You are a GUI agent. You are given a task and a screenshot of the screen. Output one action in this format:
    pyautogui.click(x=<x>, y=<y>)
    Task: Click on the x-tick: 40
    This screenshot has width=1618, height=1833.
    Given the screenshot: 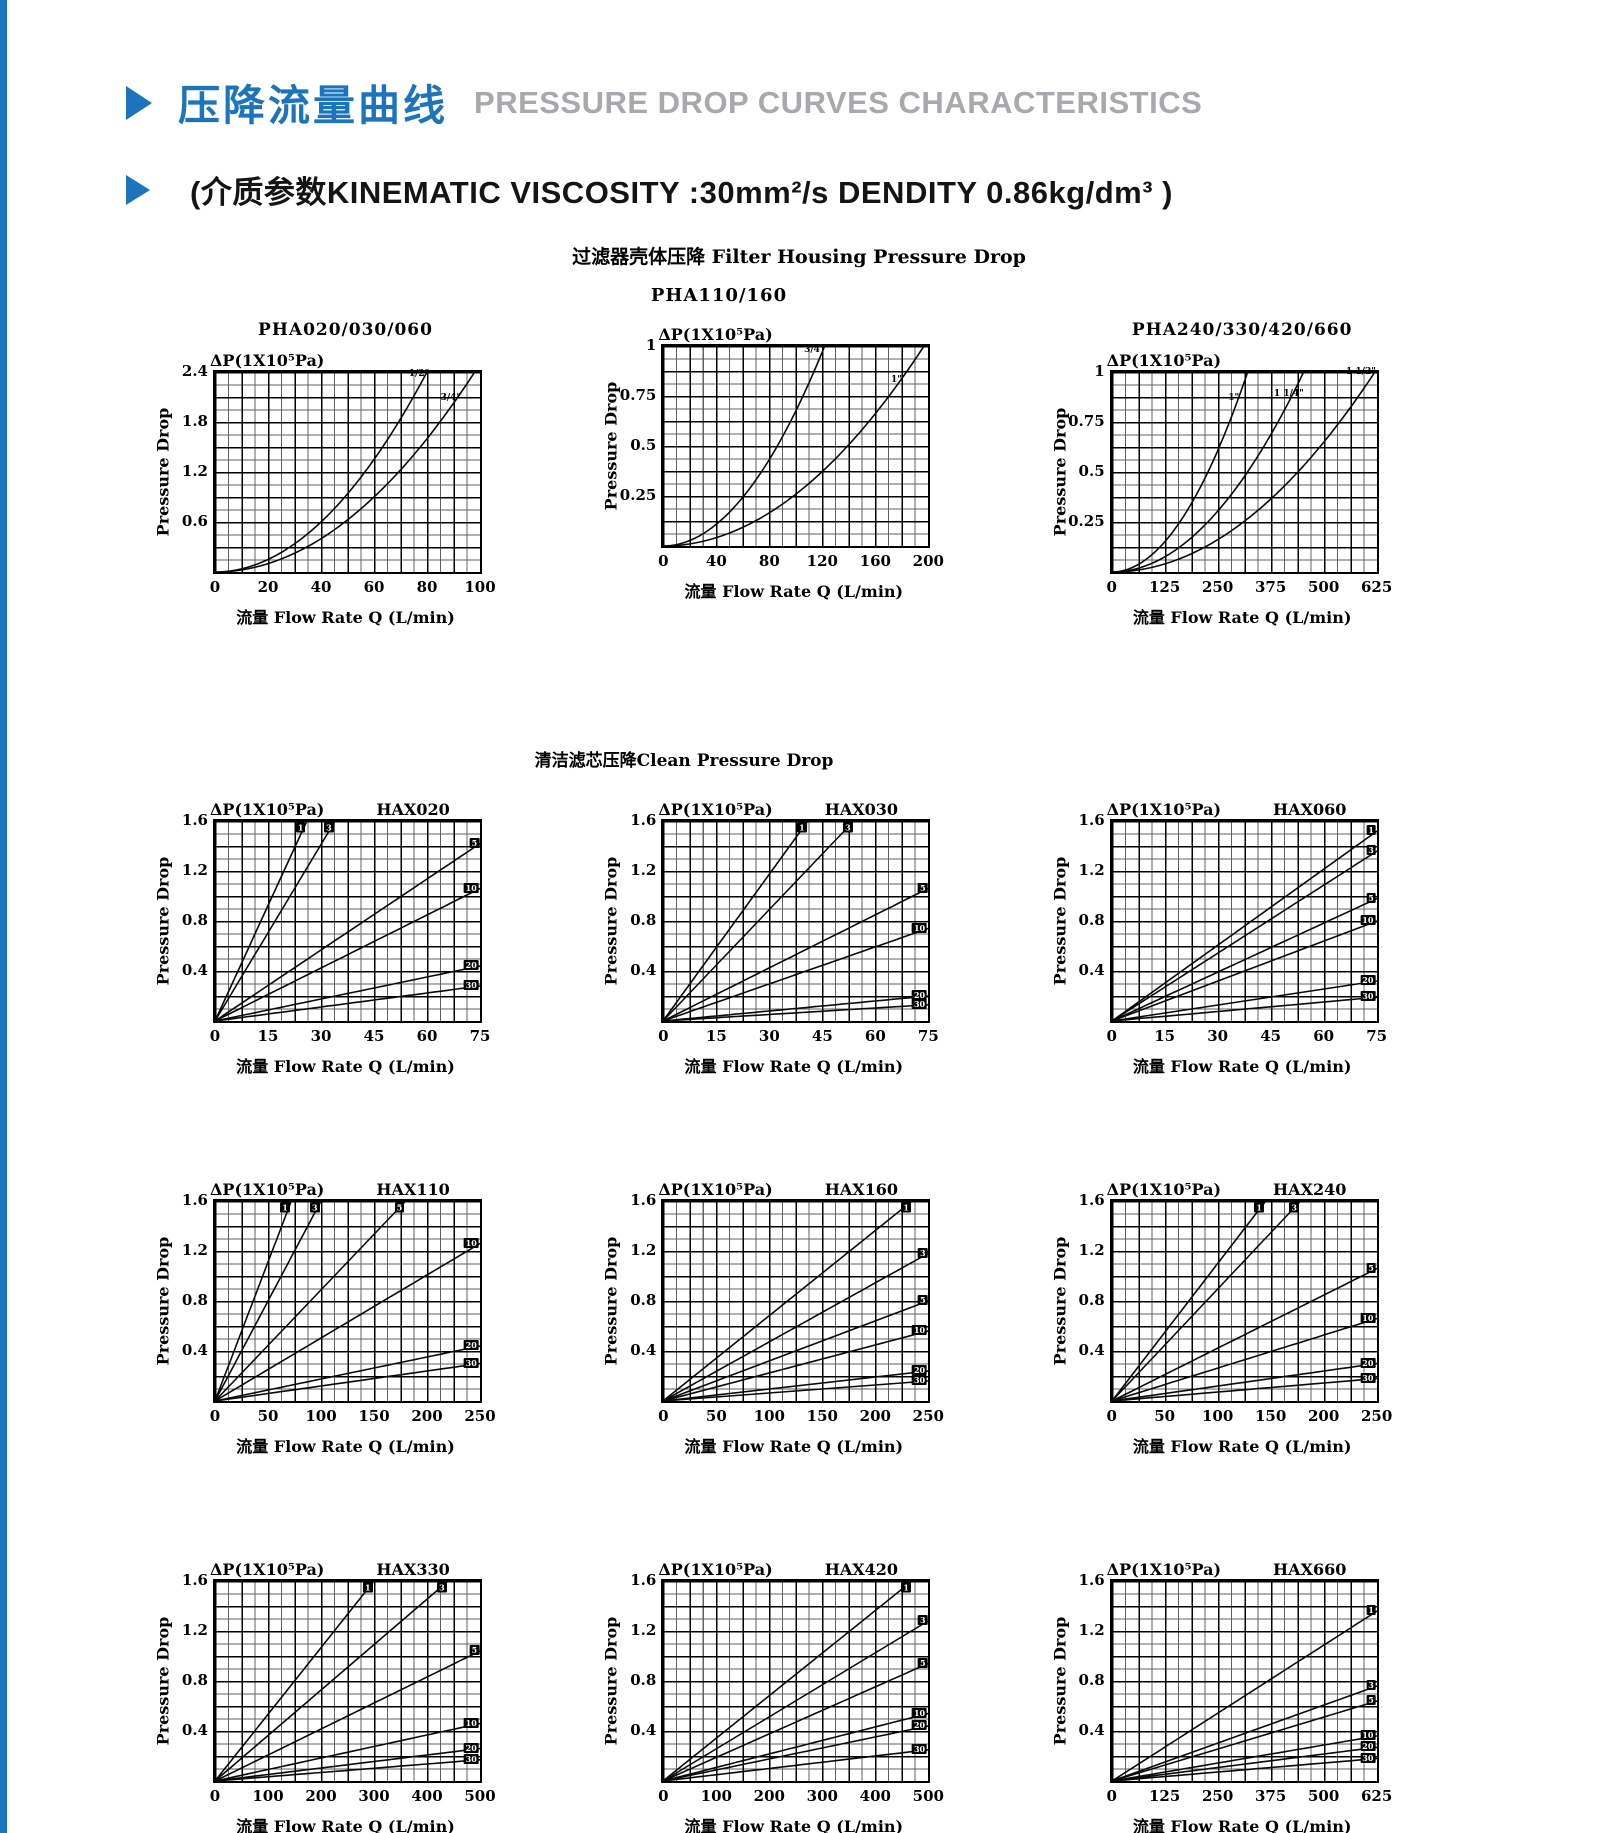 What is the action you would take?
    pyautogui.click(x=321, y=587)
    